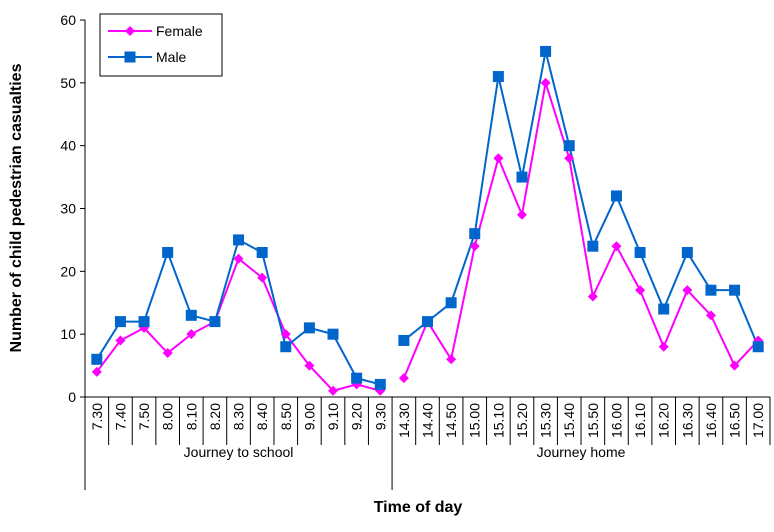 This screenshot has width=774, height=532. Describe the element at coordinates (640, 420) in the screenshot. I see `x-tick-label: 16.10` at that location.